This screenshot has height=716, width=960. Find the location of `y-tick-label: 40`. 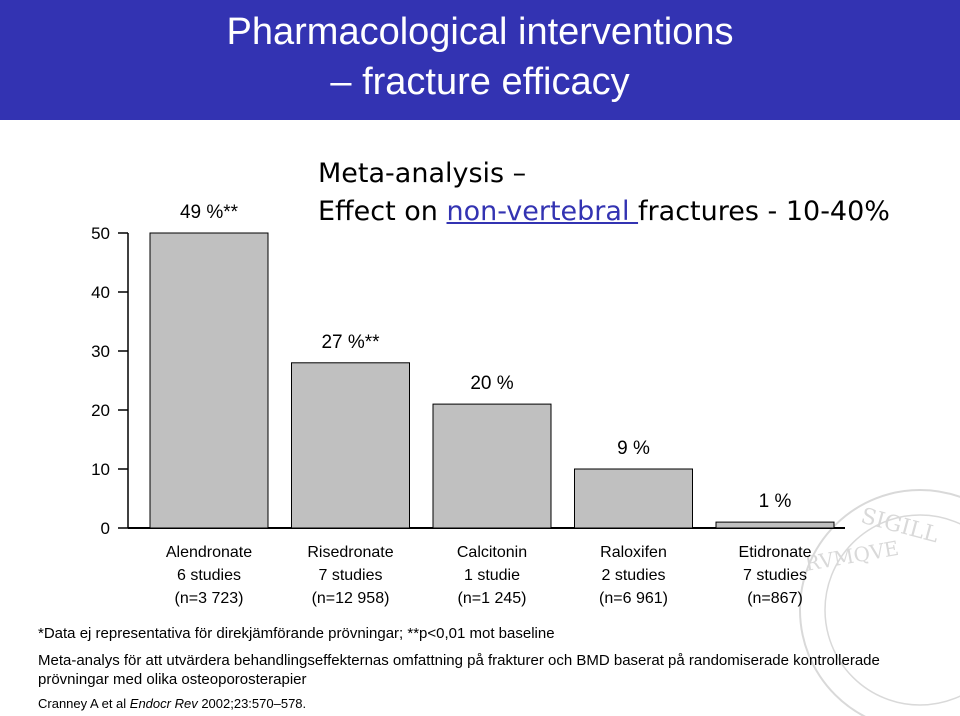

y-tick-label: 40 is located at coordinates (100, 292).